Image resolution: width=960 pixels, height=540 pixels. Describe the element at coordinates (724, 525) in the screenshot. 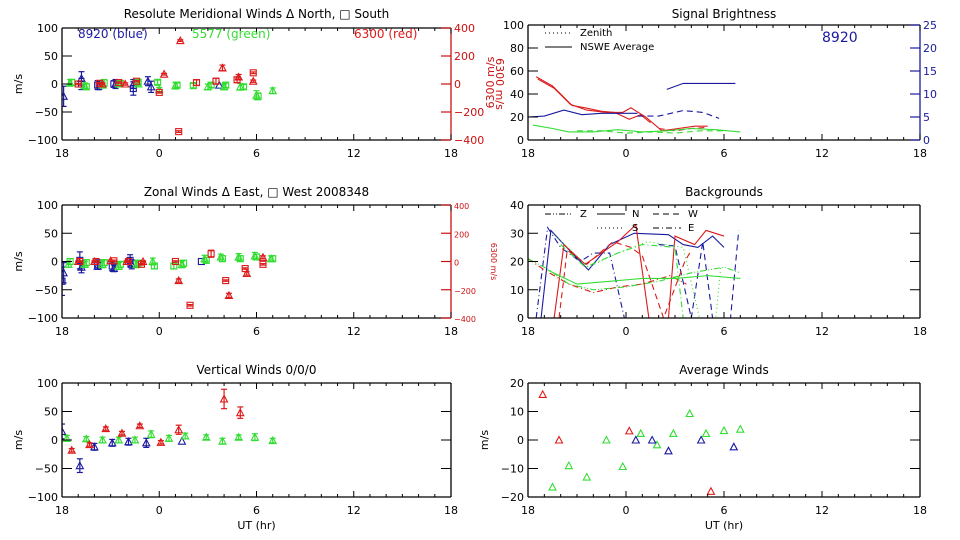

I see `x-axis-label: UT (hr)` at that location.